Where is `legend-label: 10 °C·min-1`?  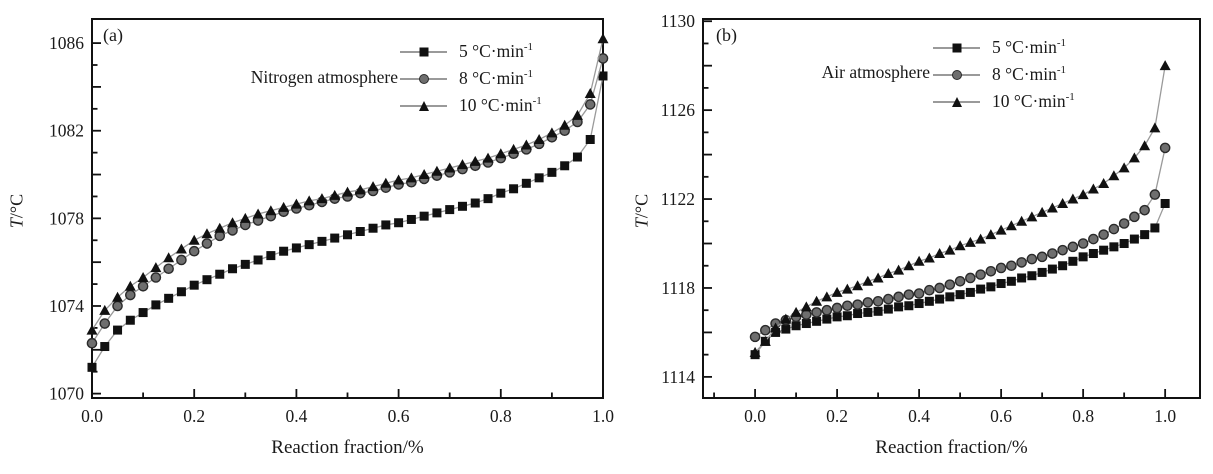
legend-label: 10 °C·min-1 is located at coordinates (1033, 101).